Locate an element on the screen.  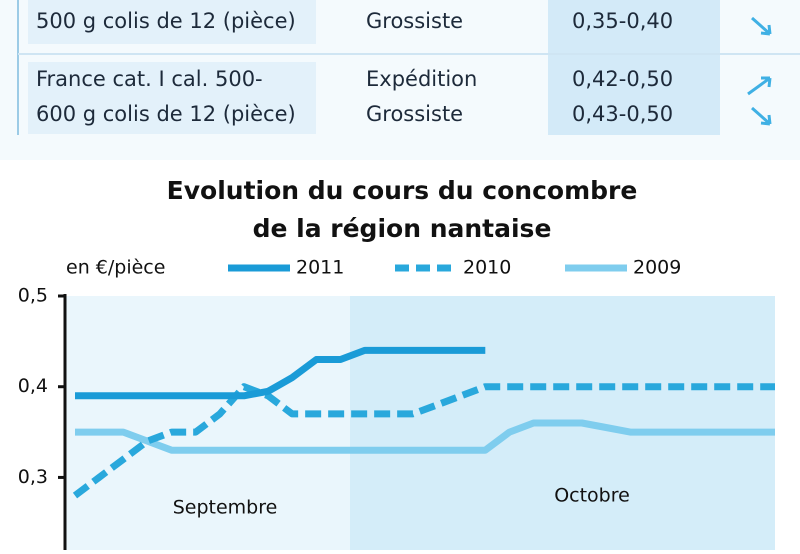
y-tick-label: 0,4 is located at coordinates (33, 386).